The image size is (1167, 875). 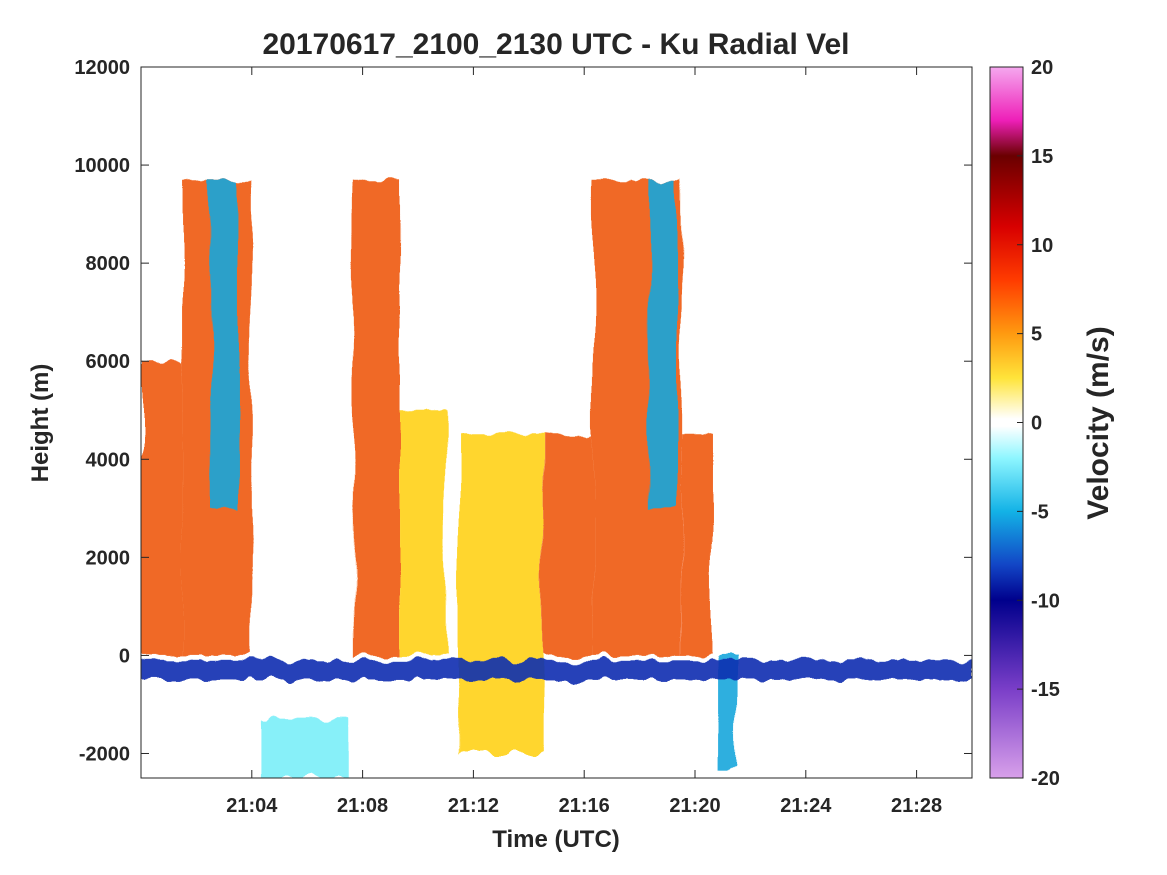 I want to click on x-tick-label: 21:16, so click(x=584, y=806).